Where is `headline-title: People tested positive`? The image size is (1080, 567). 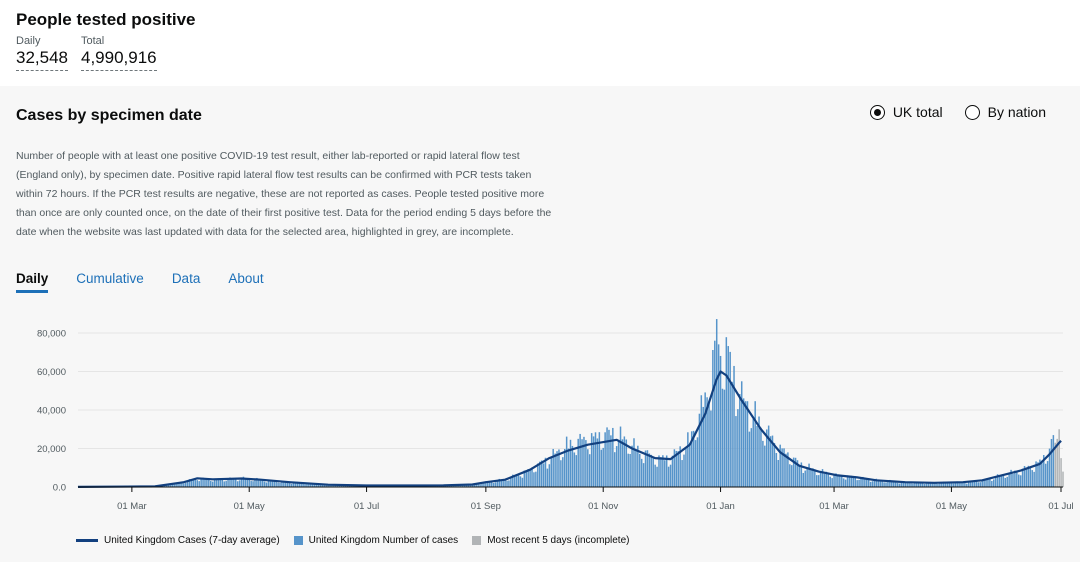
headline-title: People tested positive is located at coordinates (106, 20).